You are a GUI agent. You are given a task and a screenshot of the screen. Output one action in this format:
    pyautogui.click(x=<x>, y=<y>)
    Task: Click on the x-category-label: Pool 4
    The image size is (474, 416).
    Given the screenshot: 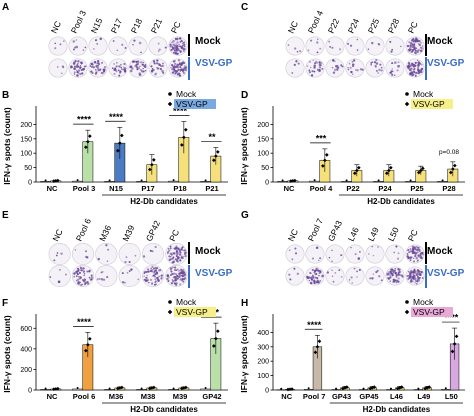 What is the action you would take?
    pyautogui.click(x=321, y=188)
    